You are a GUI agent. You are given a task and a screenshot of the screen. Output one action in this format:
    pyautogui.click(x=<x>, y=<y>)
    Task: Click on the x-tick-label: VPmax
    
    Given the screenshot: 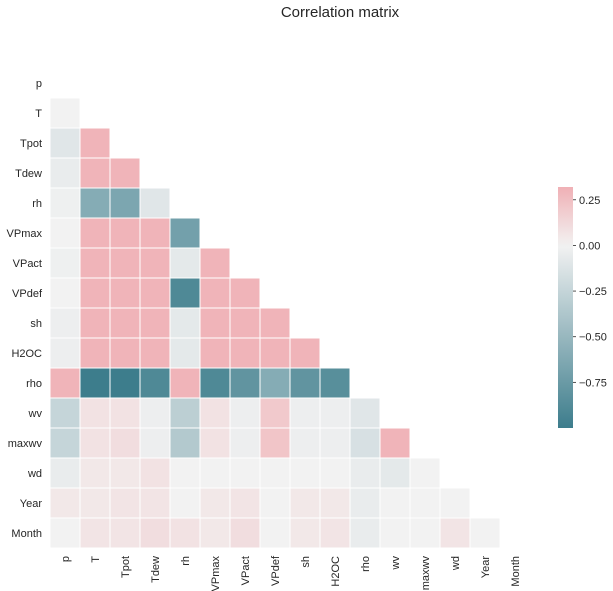 What is the action you would take?
    pyautogui.click(x=216, y=573)
    